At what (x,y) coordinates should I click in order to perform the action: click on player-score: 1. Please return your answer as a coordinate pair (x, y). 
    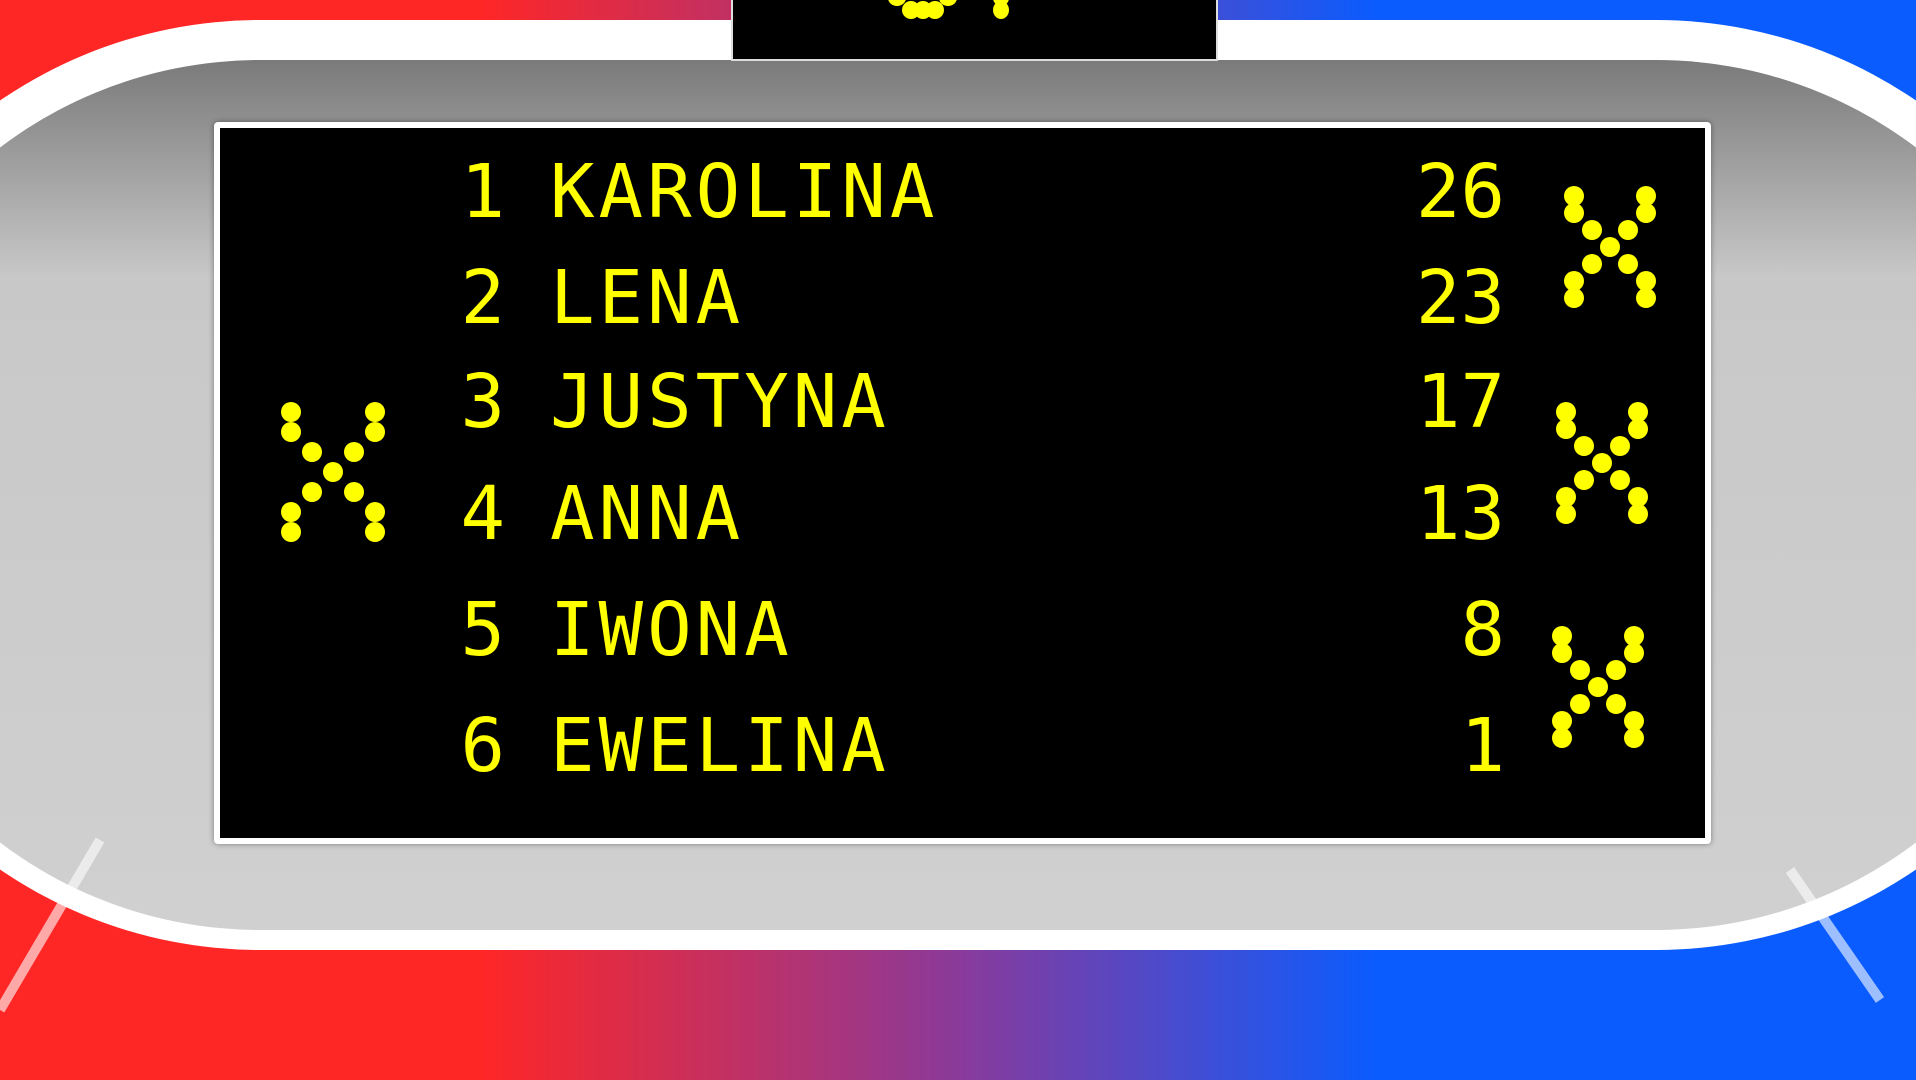
    Looking at the image, I should click on (1482, 746).